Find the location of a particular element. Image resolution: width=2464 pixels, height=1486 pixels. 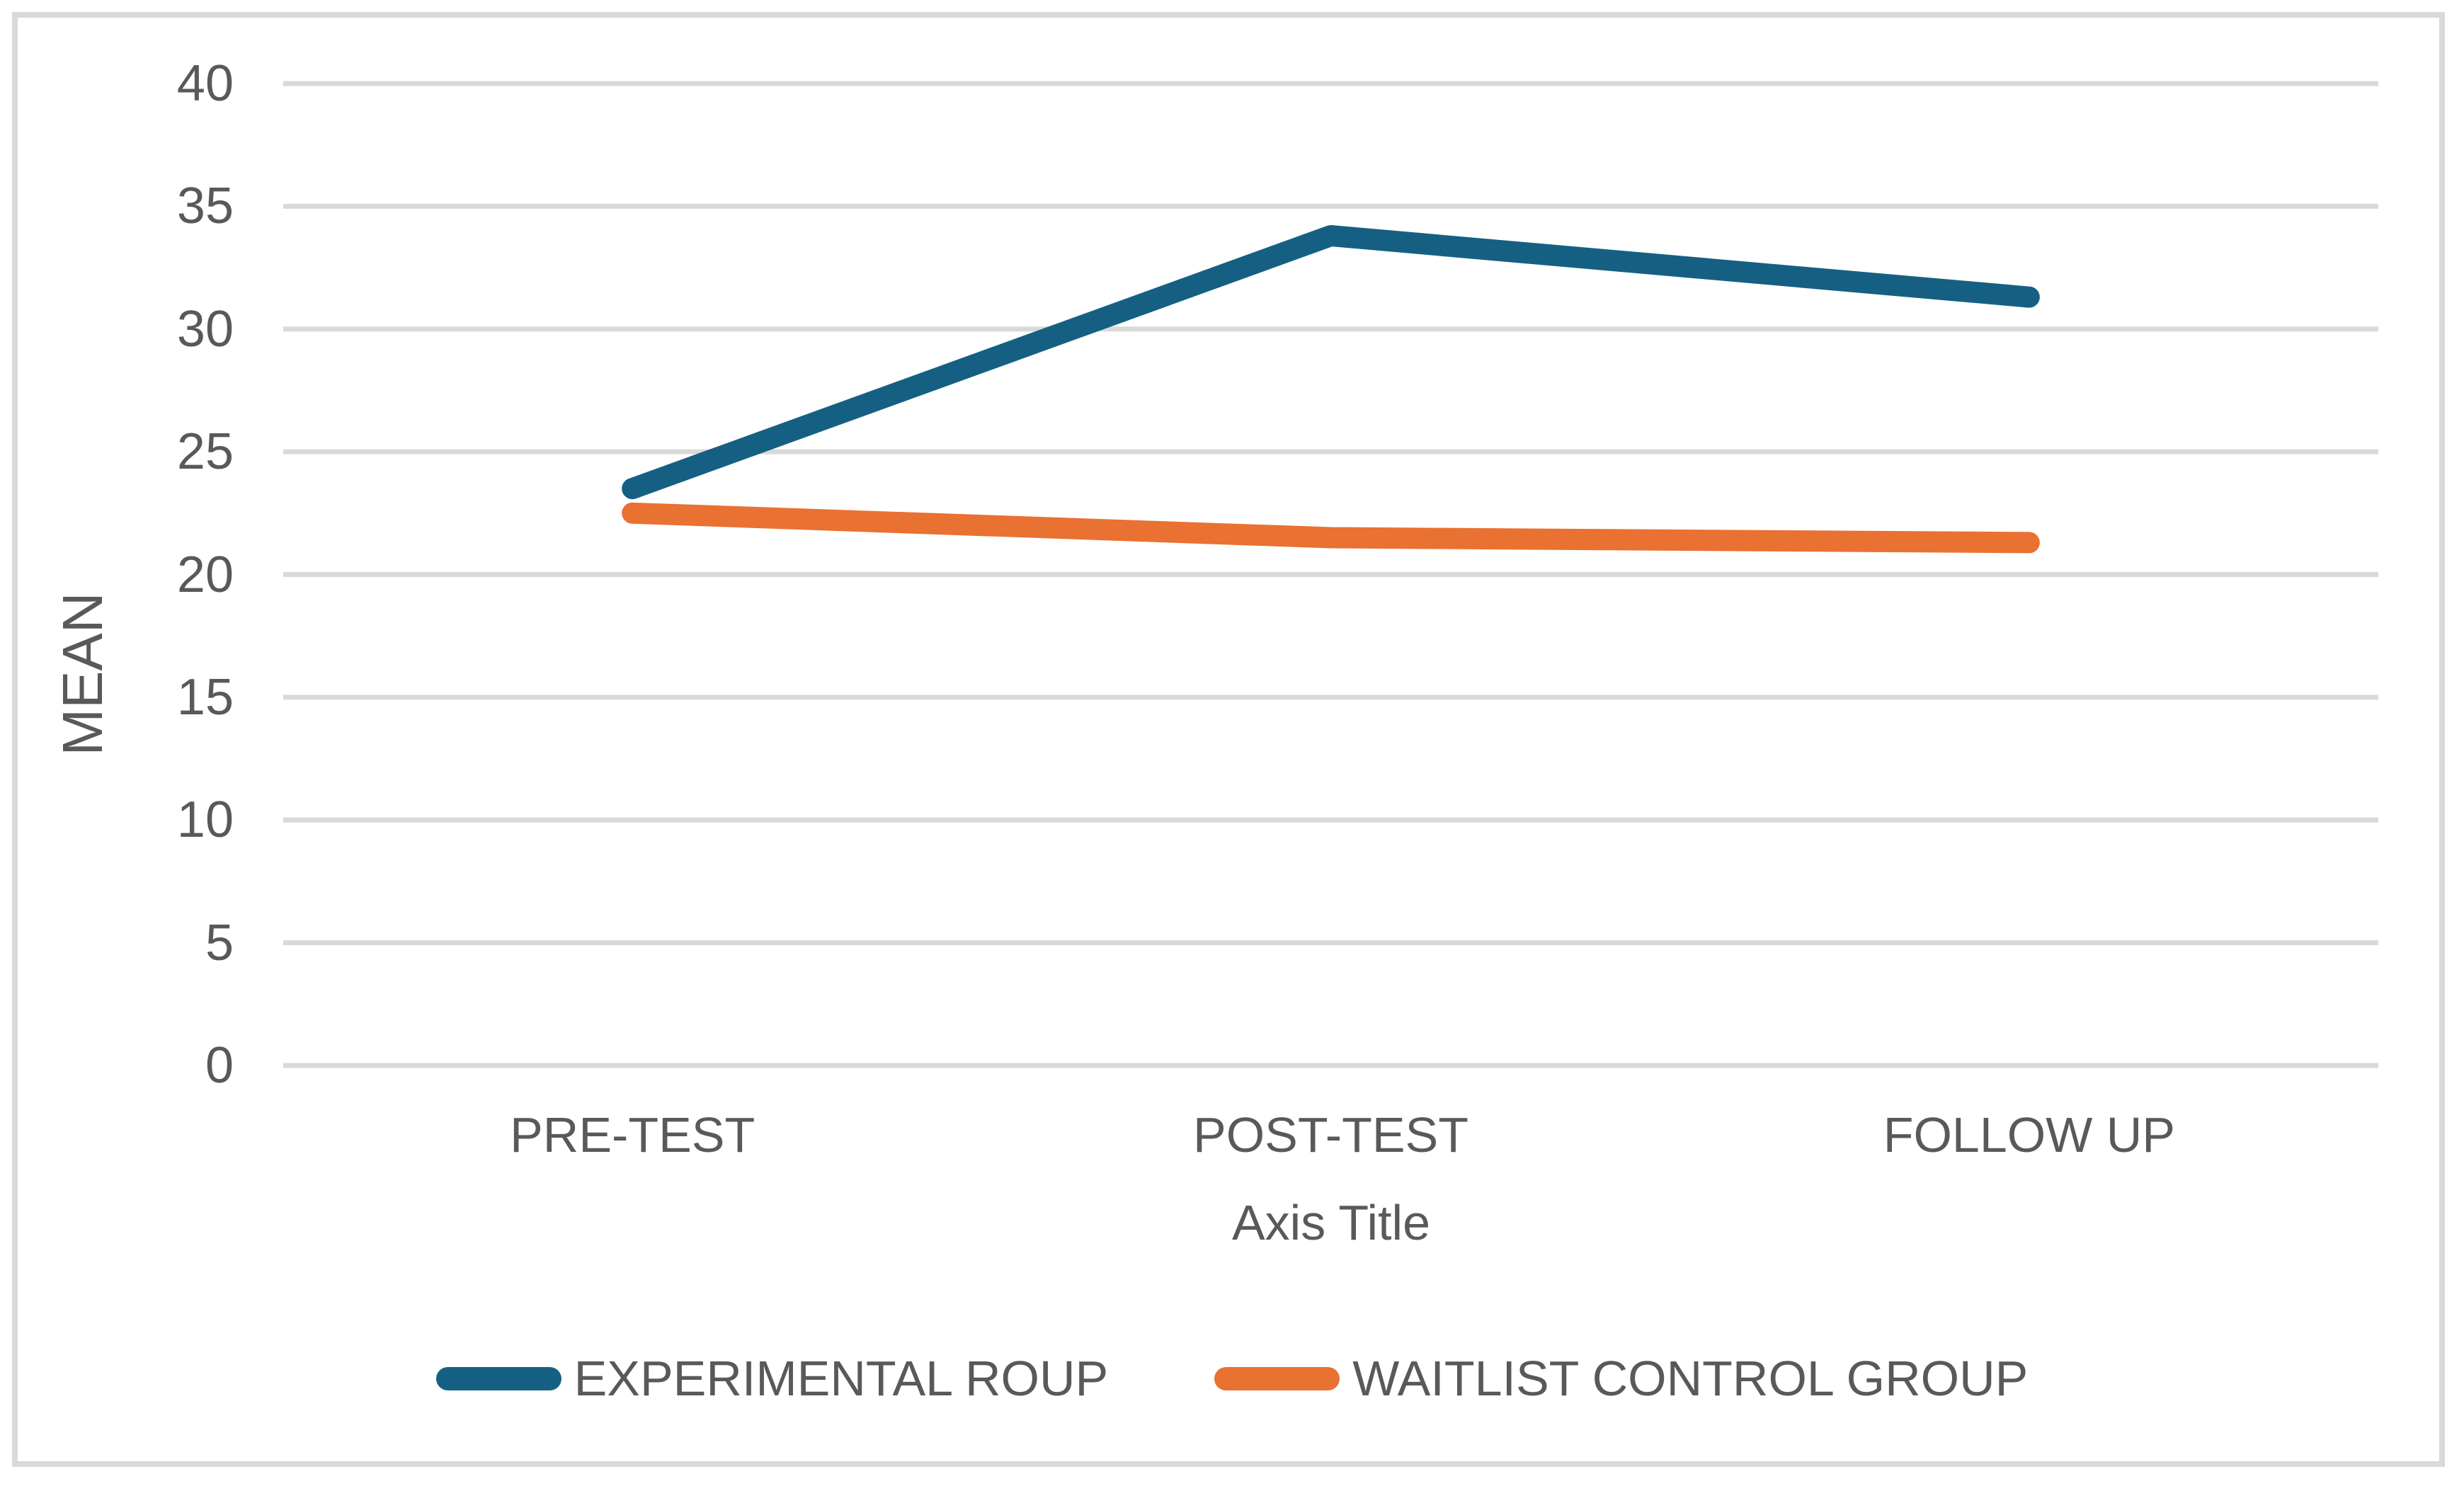

legend-label: EXPERIMENTAL ROUP is located at coordinates (842, 1378).